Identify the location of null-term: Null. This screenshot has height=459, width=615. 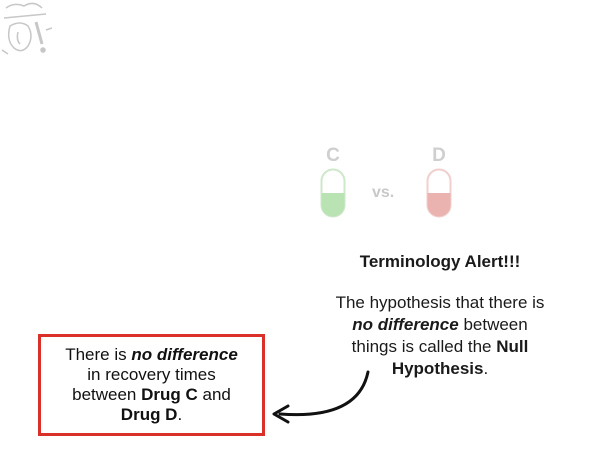
(512, 346).